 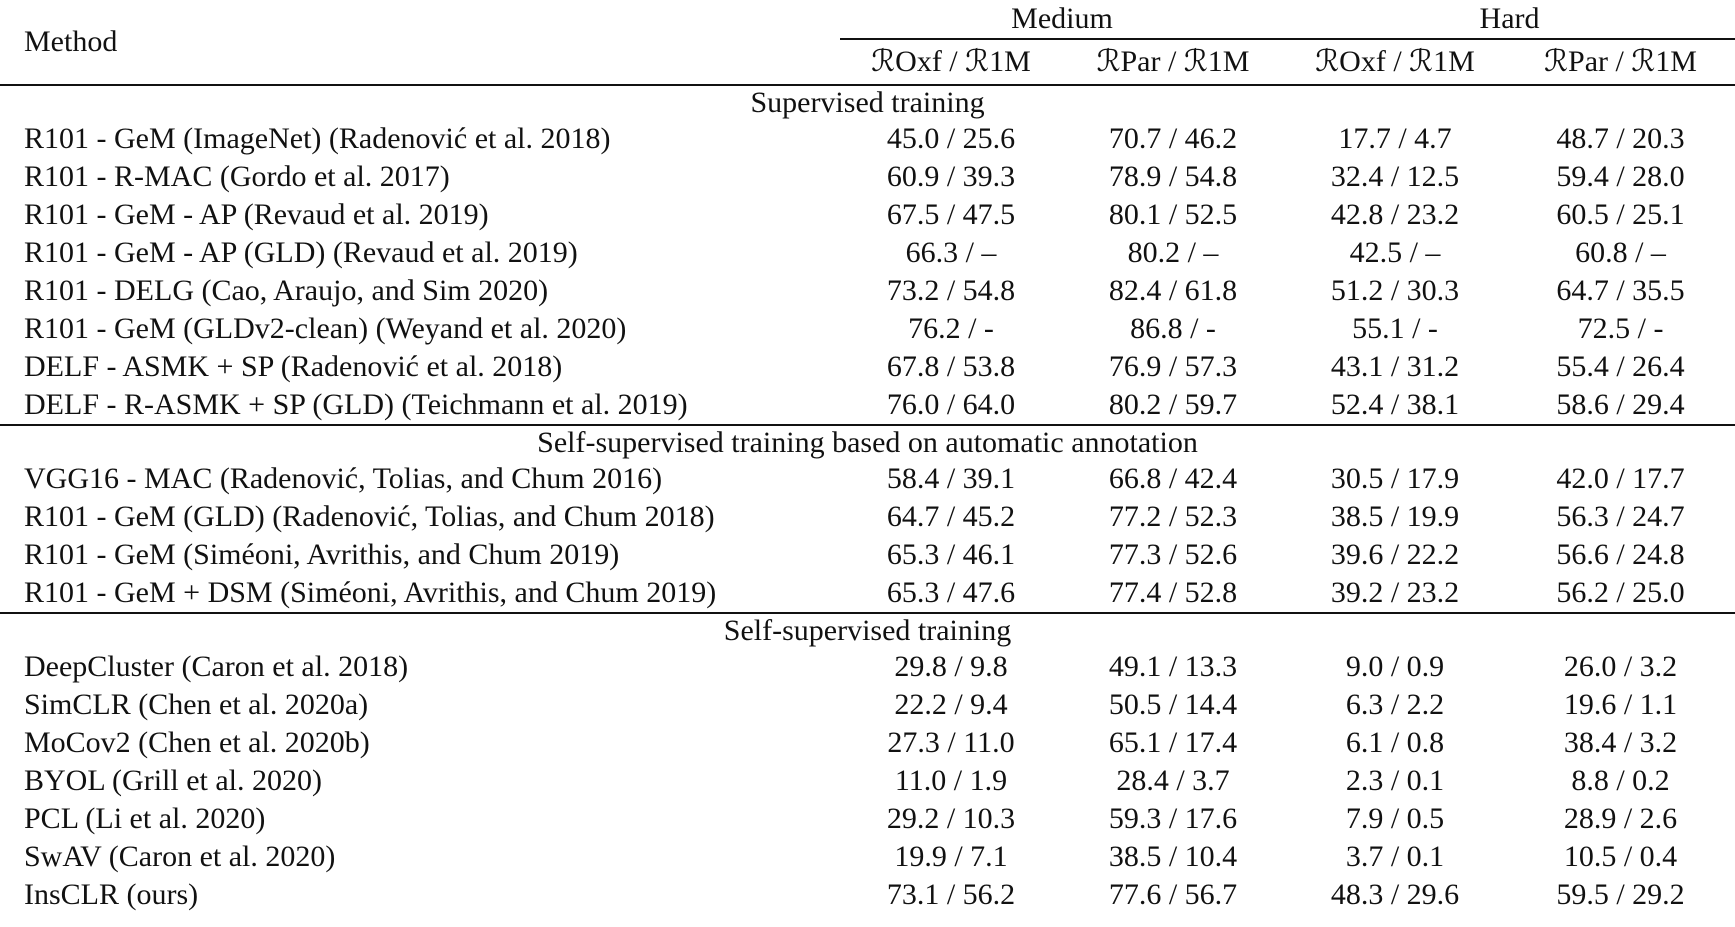 I want to click on value-cell: 22.2 / 9.4, so click(x=951, y=704).